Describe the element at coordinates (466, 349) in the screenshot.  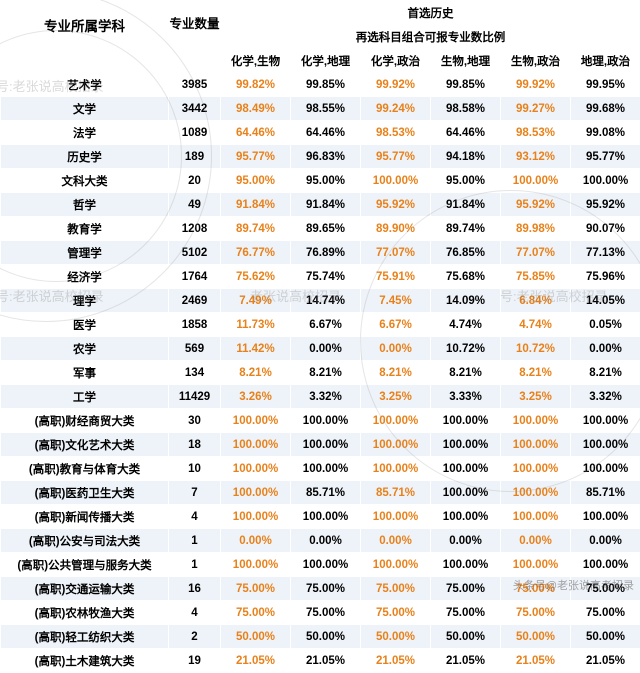
I see `row-value-3: 10.72%` at that location.